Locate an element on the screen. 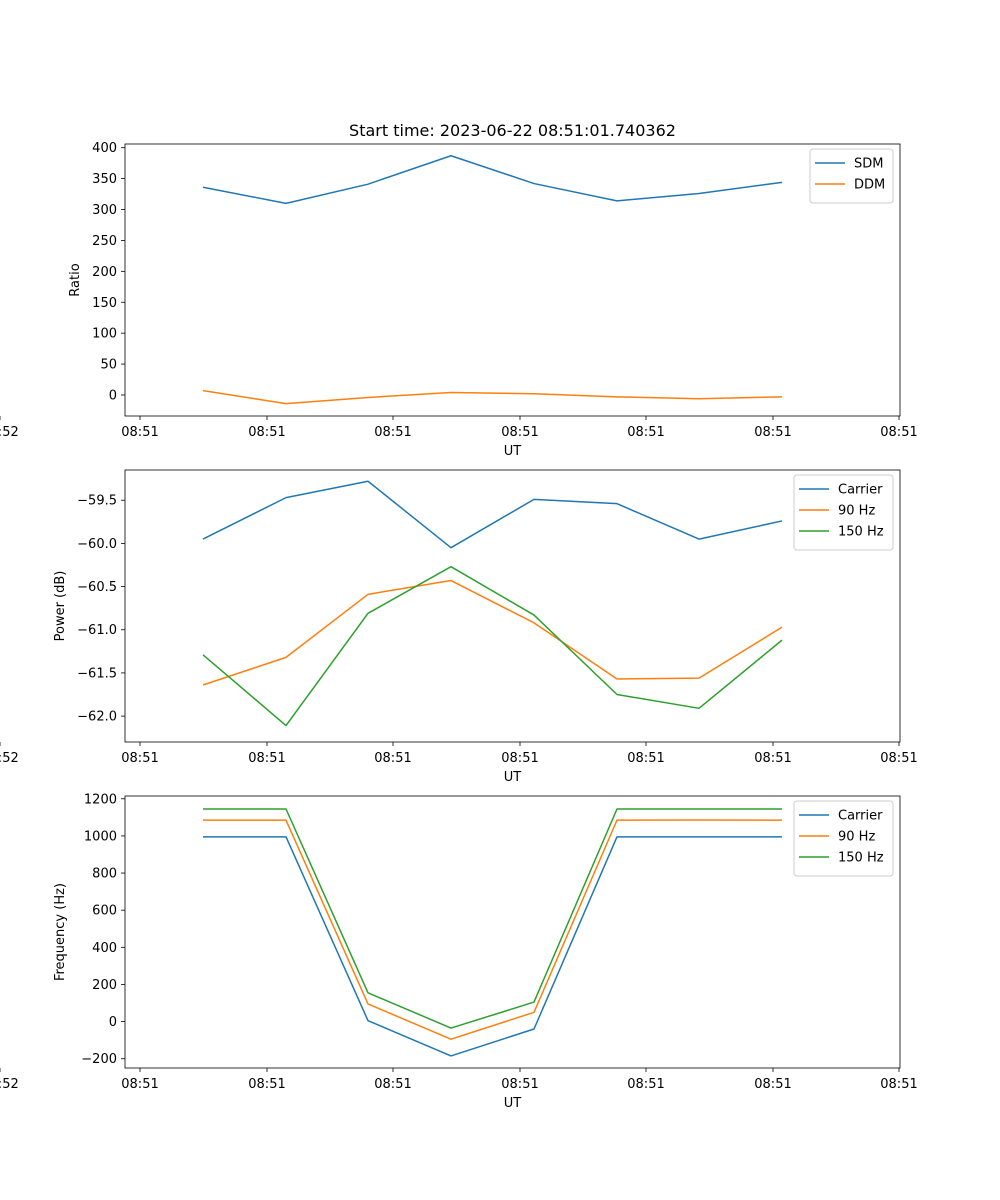  y-tick-label: −200 is located at coordinates (99, 1059).